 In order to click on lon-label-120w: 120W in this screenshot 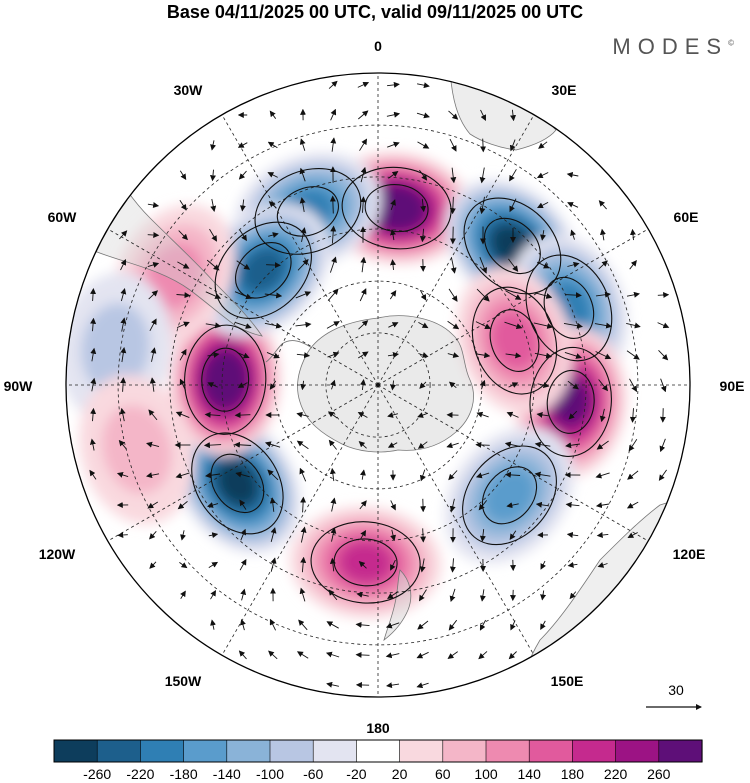, I will do `click(57, 554)`.